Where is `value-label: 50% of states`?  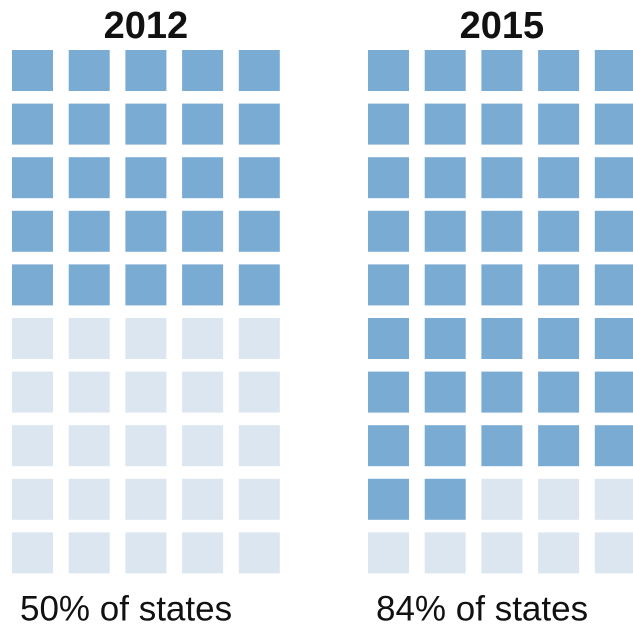
value-label: 50% of states is located at coordinates (126, 608).